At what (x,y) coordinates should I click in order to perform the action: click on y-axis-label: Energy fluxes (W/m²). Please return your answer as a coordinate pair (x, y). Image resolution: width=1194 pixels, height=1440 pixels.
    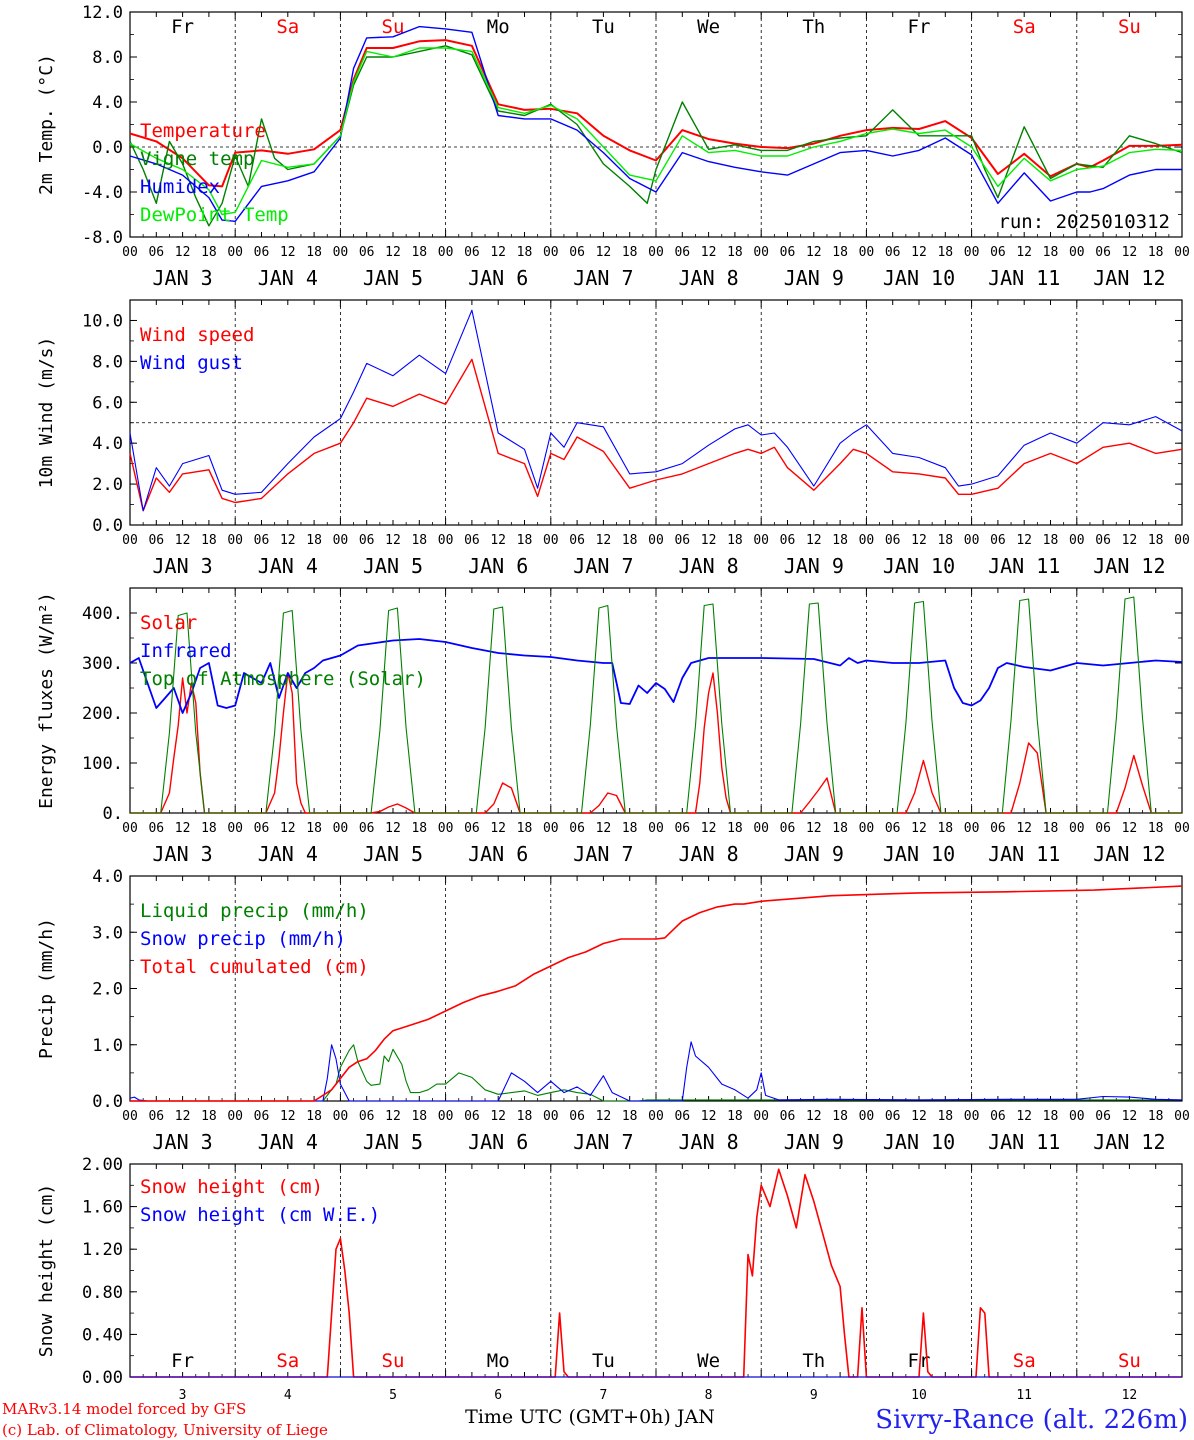
    Looking at the image, I should click on (46, 700).